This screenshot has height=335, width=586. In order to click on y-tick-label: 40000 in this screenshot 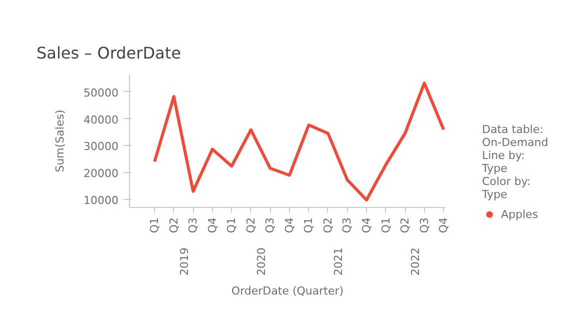, I will do `click(101, 119)`.